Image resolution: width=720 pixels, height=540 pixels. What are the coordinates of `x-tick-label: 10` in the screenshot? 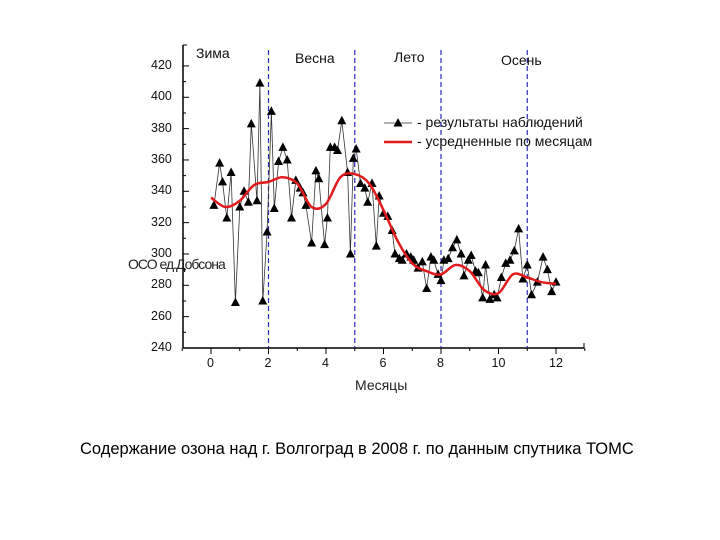 It's located at (498, 363).